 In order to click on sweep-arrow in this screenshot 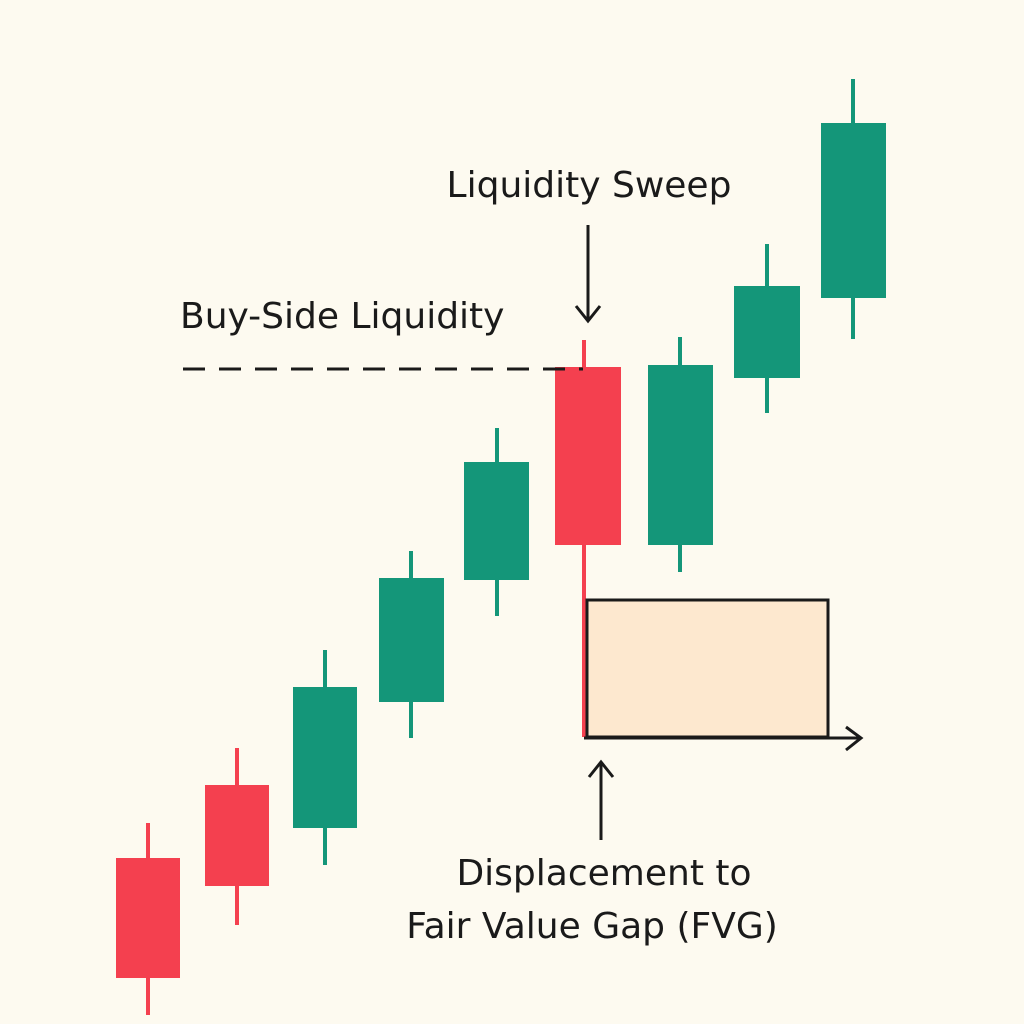, I will do `click(588, 274)`.